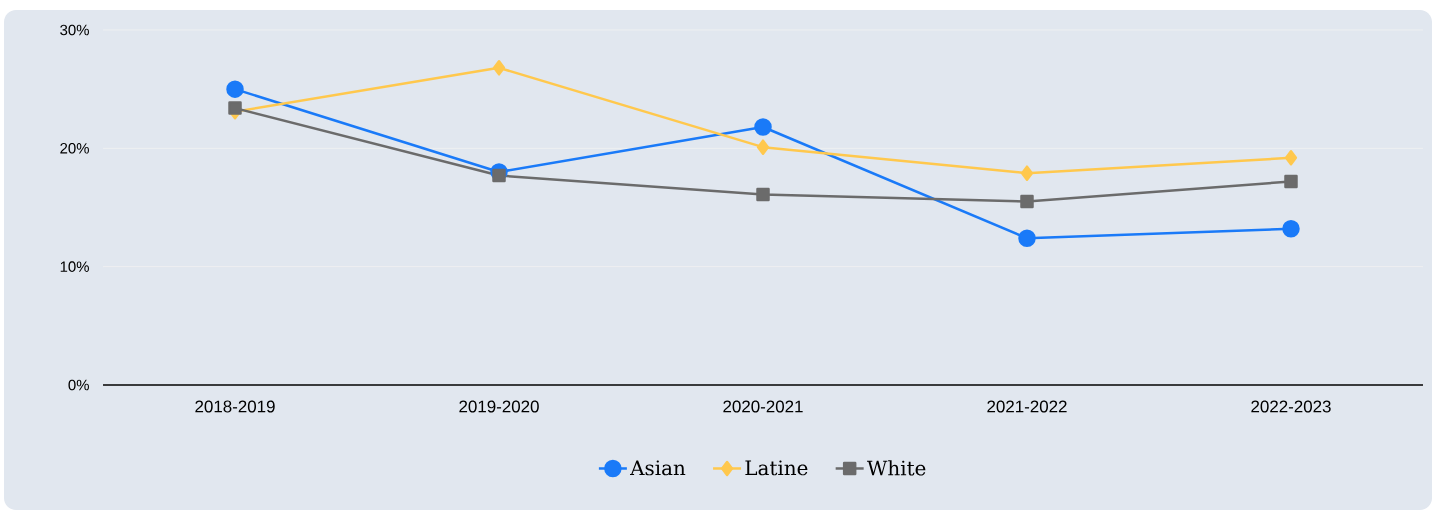 Image resolution: width=1432 pixels, height=510 pixels. Describe the element at coordinates (235, 406) in the screenshot. I see `x-tick-label: 2018-2019` at that location.